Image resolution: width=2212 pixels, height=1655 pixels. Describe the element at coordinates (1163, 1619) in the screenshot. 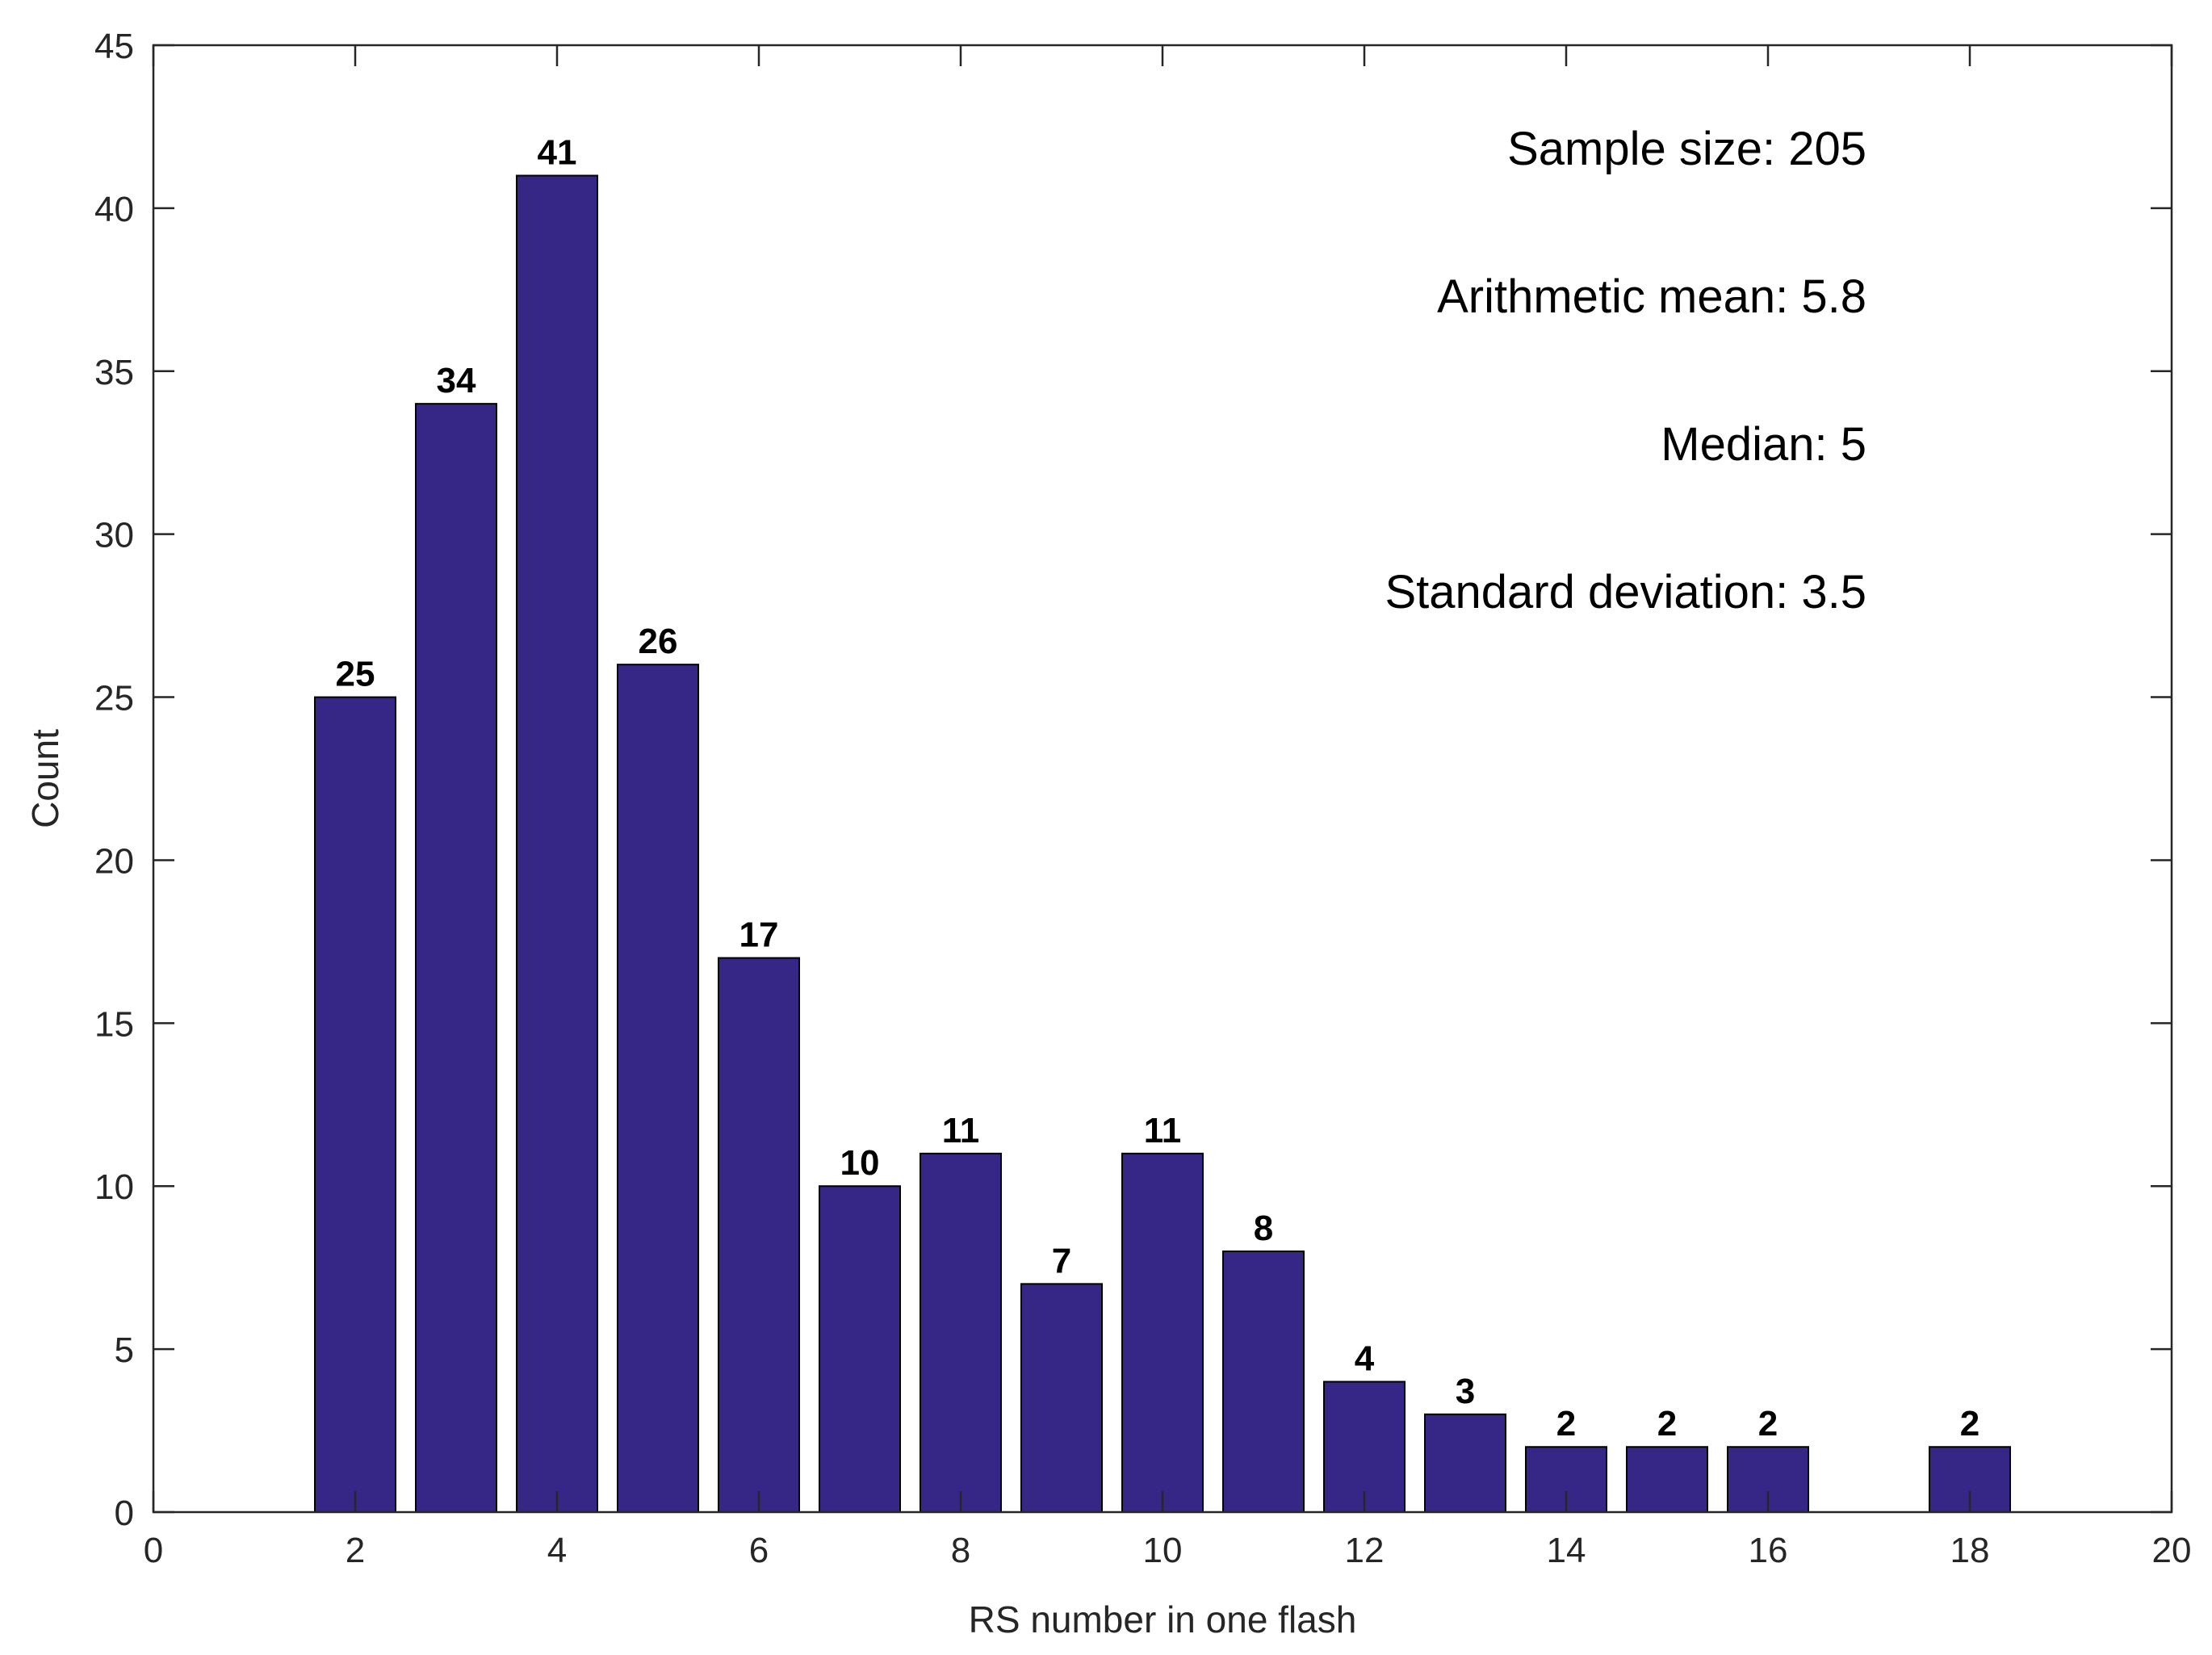

I see `x-axis-title: RS number in one flash` at that location.